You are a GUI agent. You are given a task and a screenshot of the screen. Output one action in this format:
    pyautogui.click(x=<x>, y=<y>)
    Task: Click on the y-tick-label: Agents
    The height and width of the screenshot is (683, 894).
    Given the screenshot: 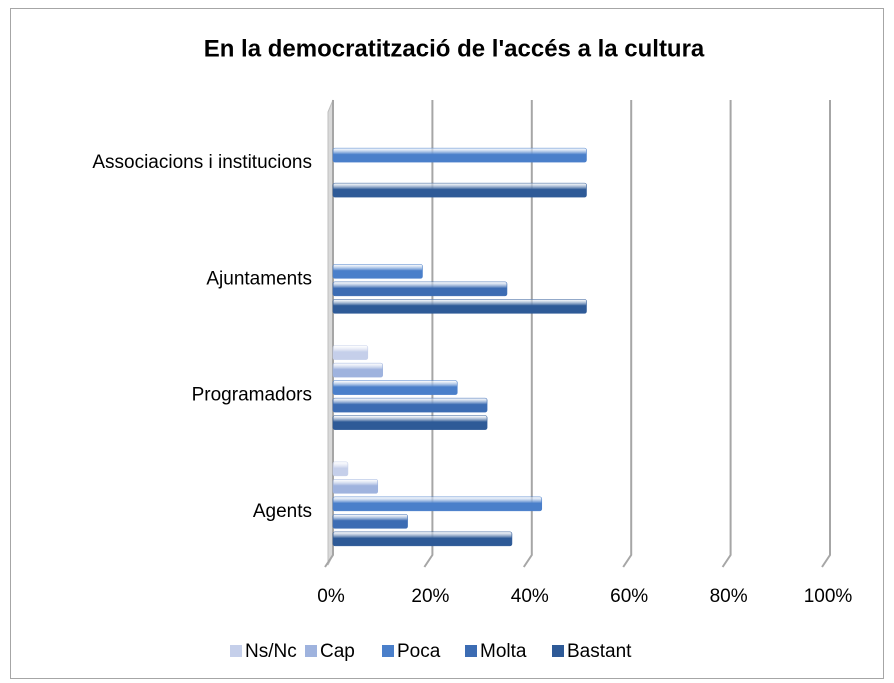 What is the action you would take?
    pyautogui.click(x=282, y=511)
    